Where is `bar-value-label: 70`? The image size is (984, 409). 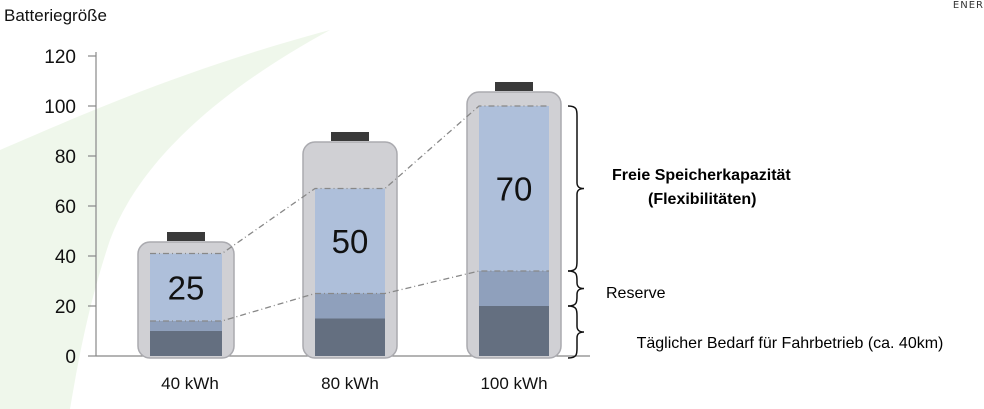 bar-value-label: 70 is located at coordinates (514, 189).